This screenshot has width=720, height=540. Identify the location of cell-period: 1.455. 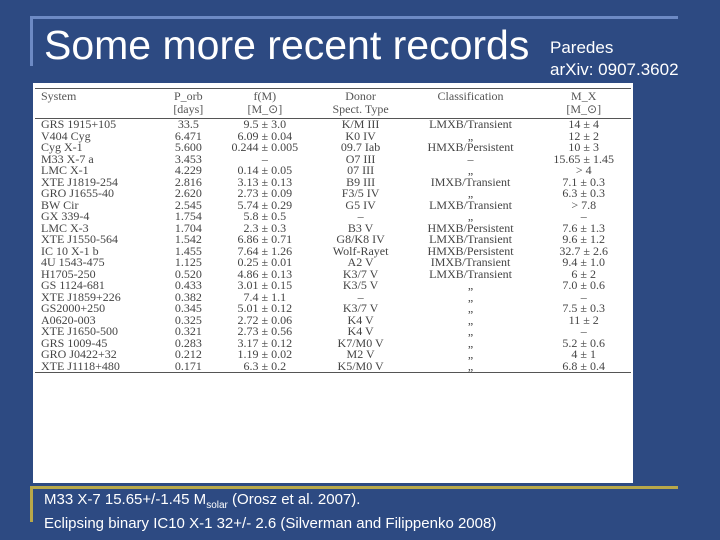
(188, 250).